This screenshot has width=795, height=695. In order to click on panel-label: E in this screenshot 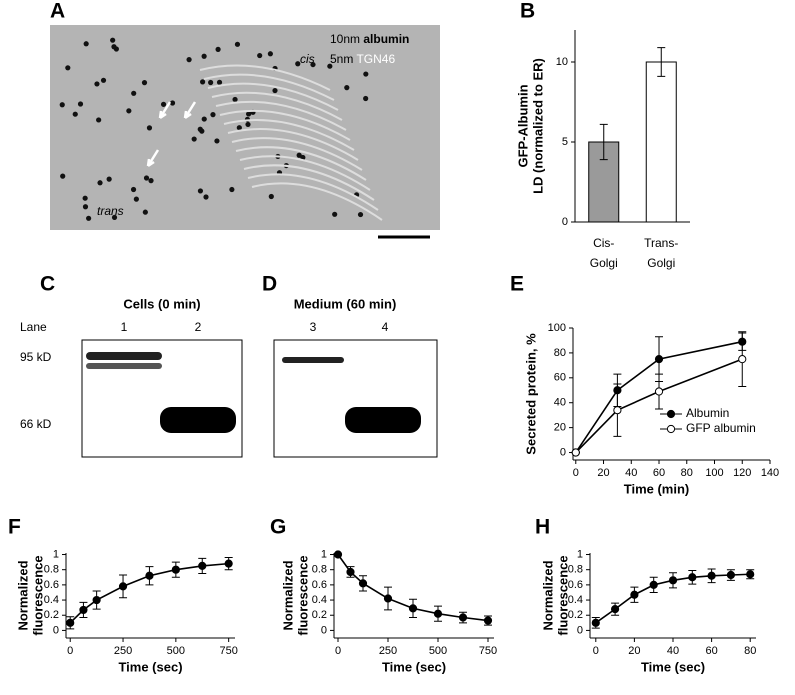, I will do `click(517, 284)`.